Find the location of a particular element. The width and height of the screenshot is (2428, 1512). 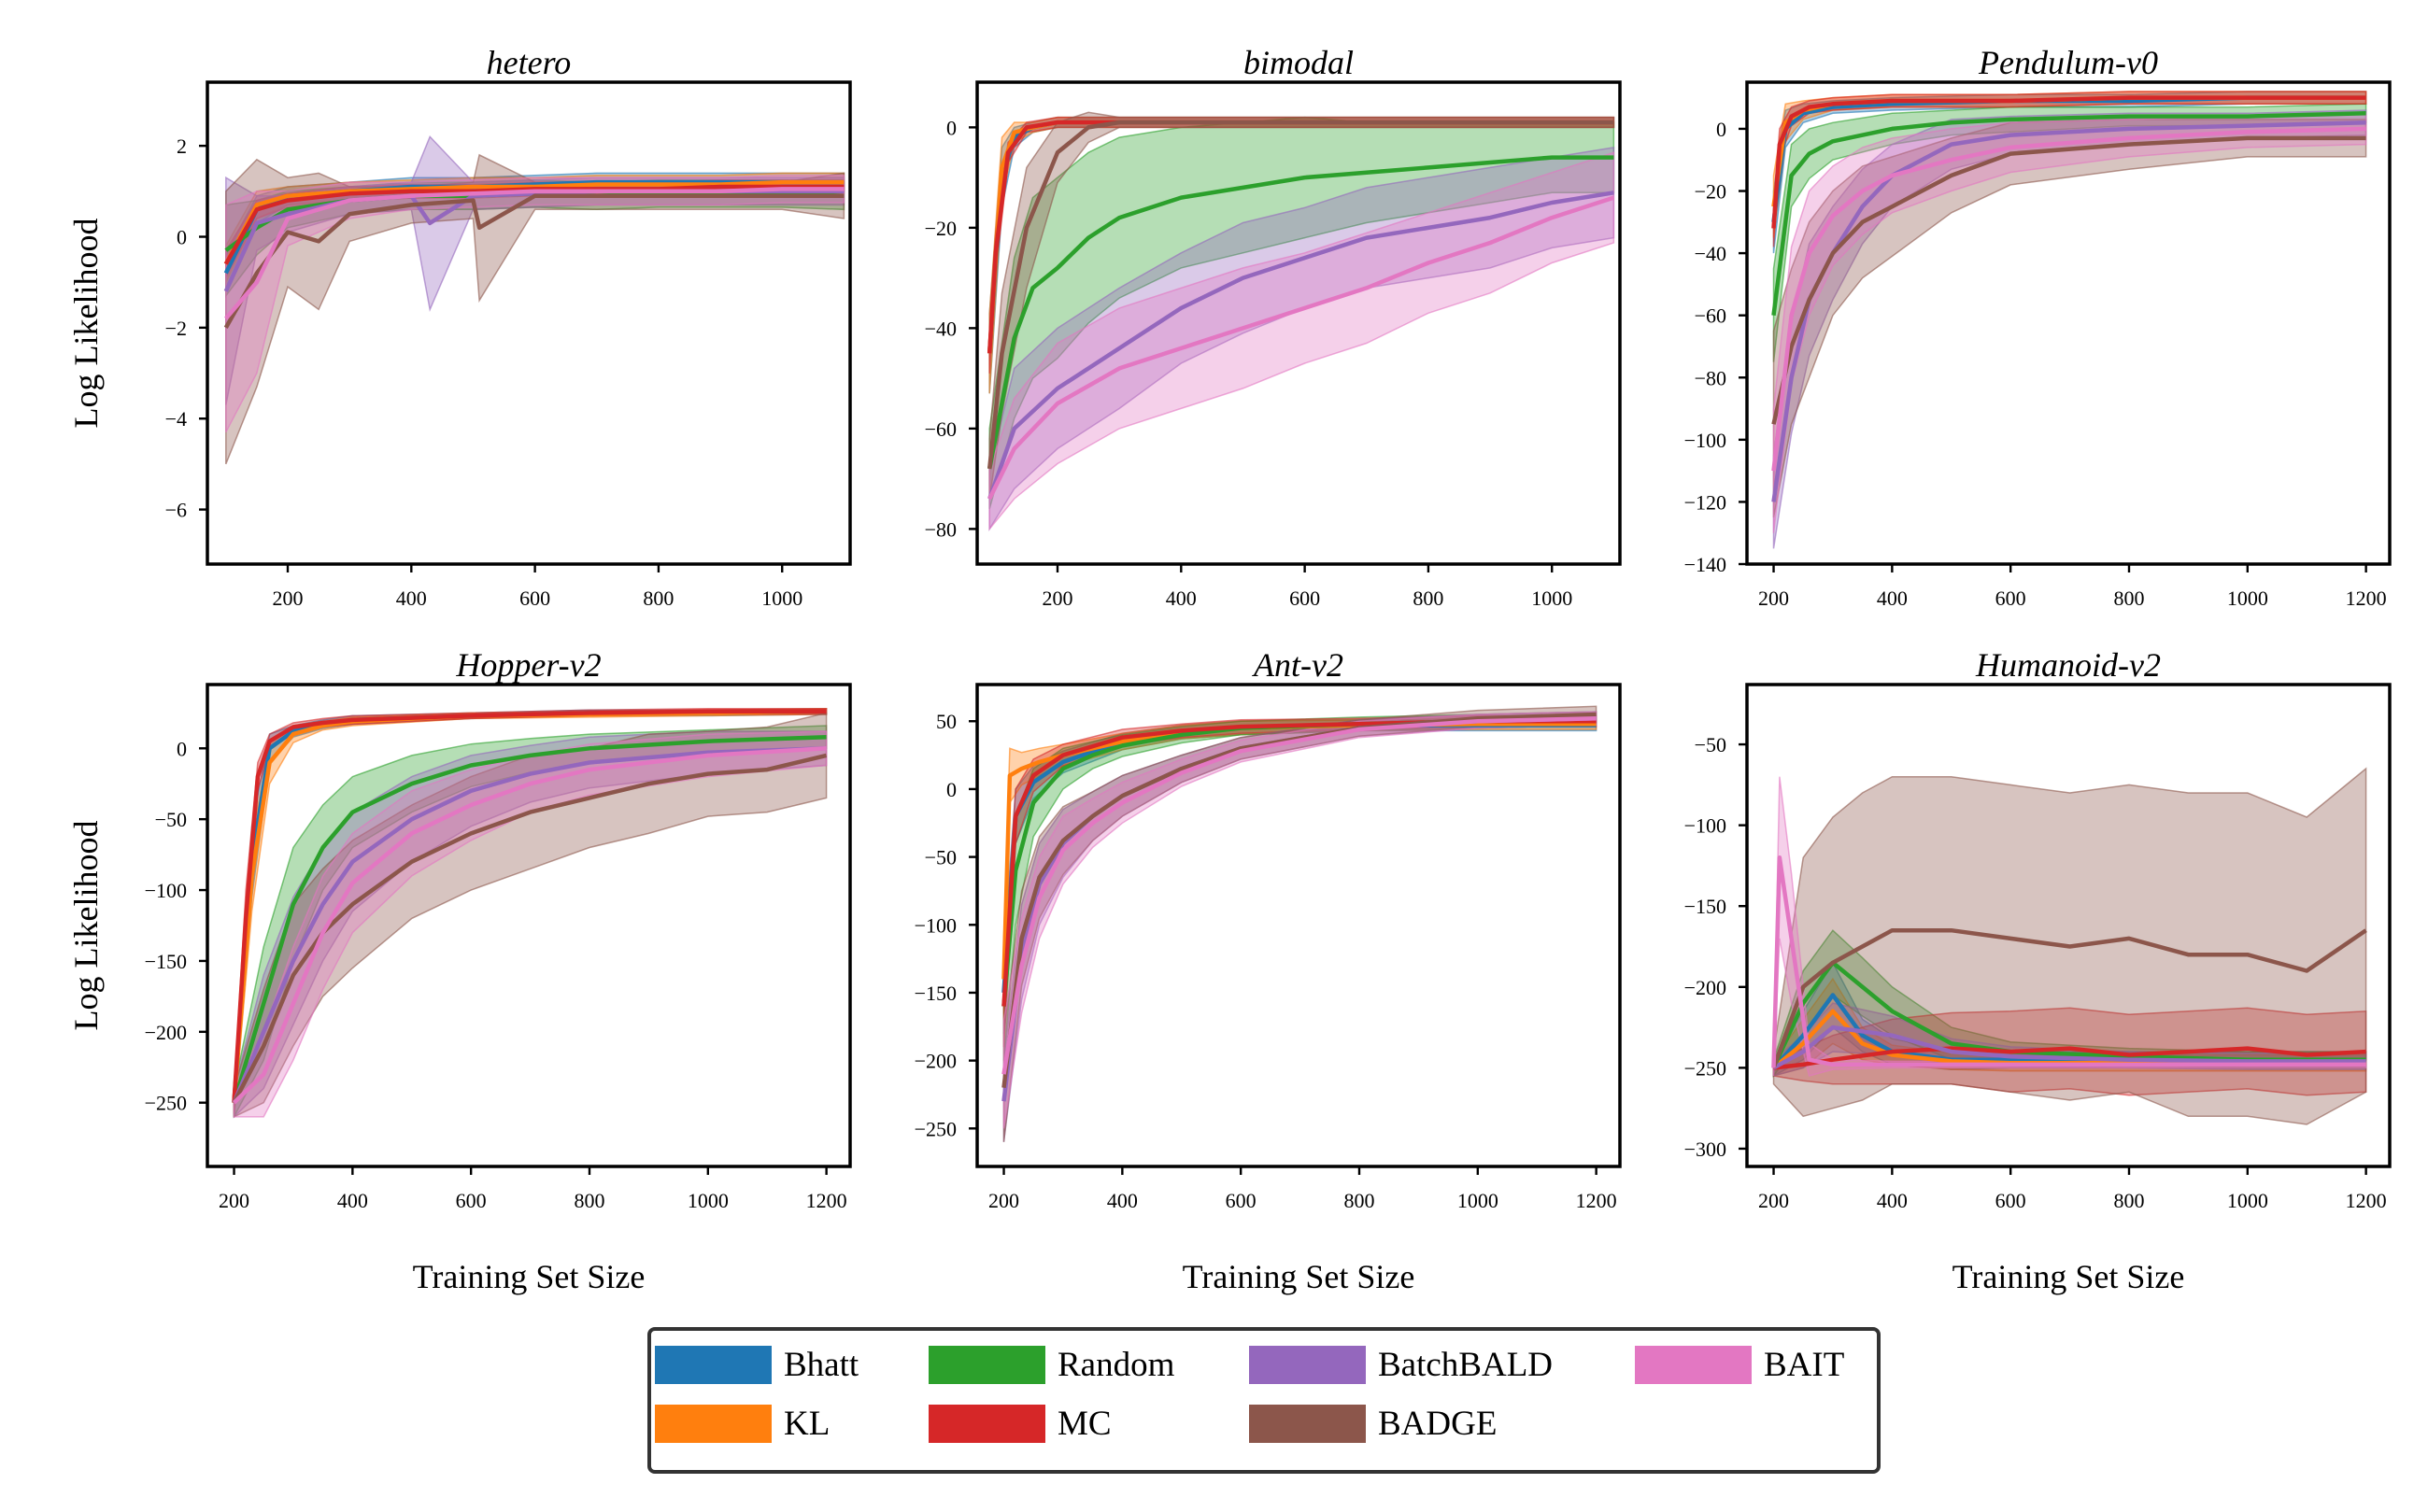

legend-swatch-badge is located at coordinates (1307, 1424).